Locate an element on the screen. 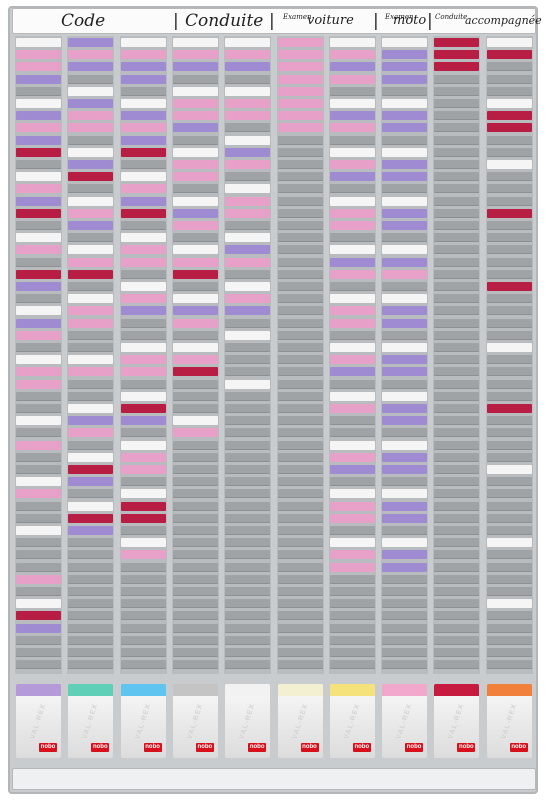 This screenshot has width=546, height=800. card-pocket-3: VAL-REX nobo is located at coordinates (143, 721).